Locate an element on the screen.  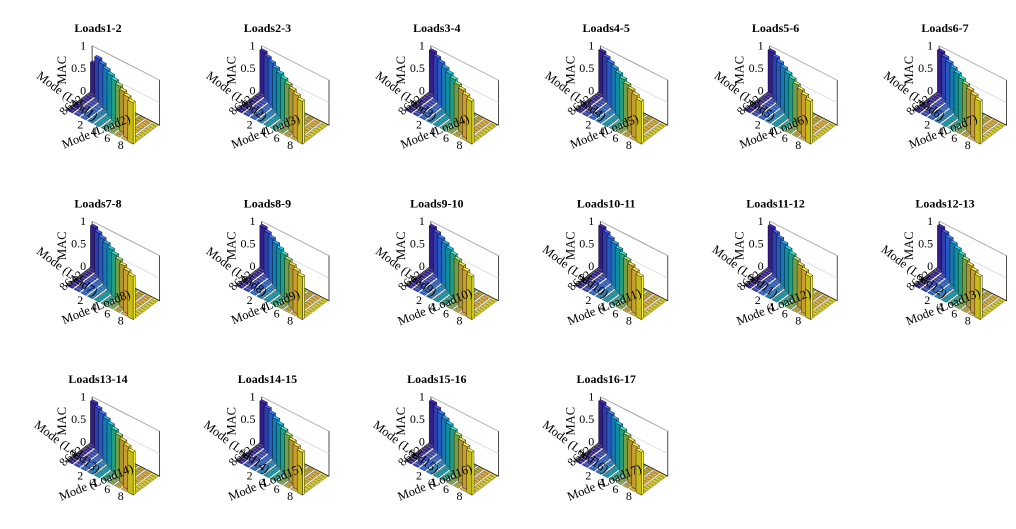
subplot-title: Loads6-7 is located at coordinates (944, 28).